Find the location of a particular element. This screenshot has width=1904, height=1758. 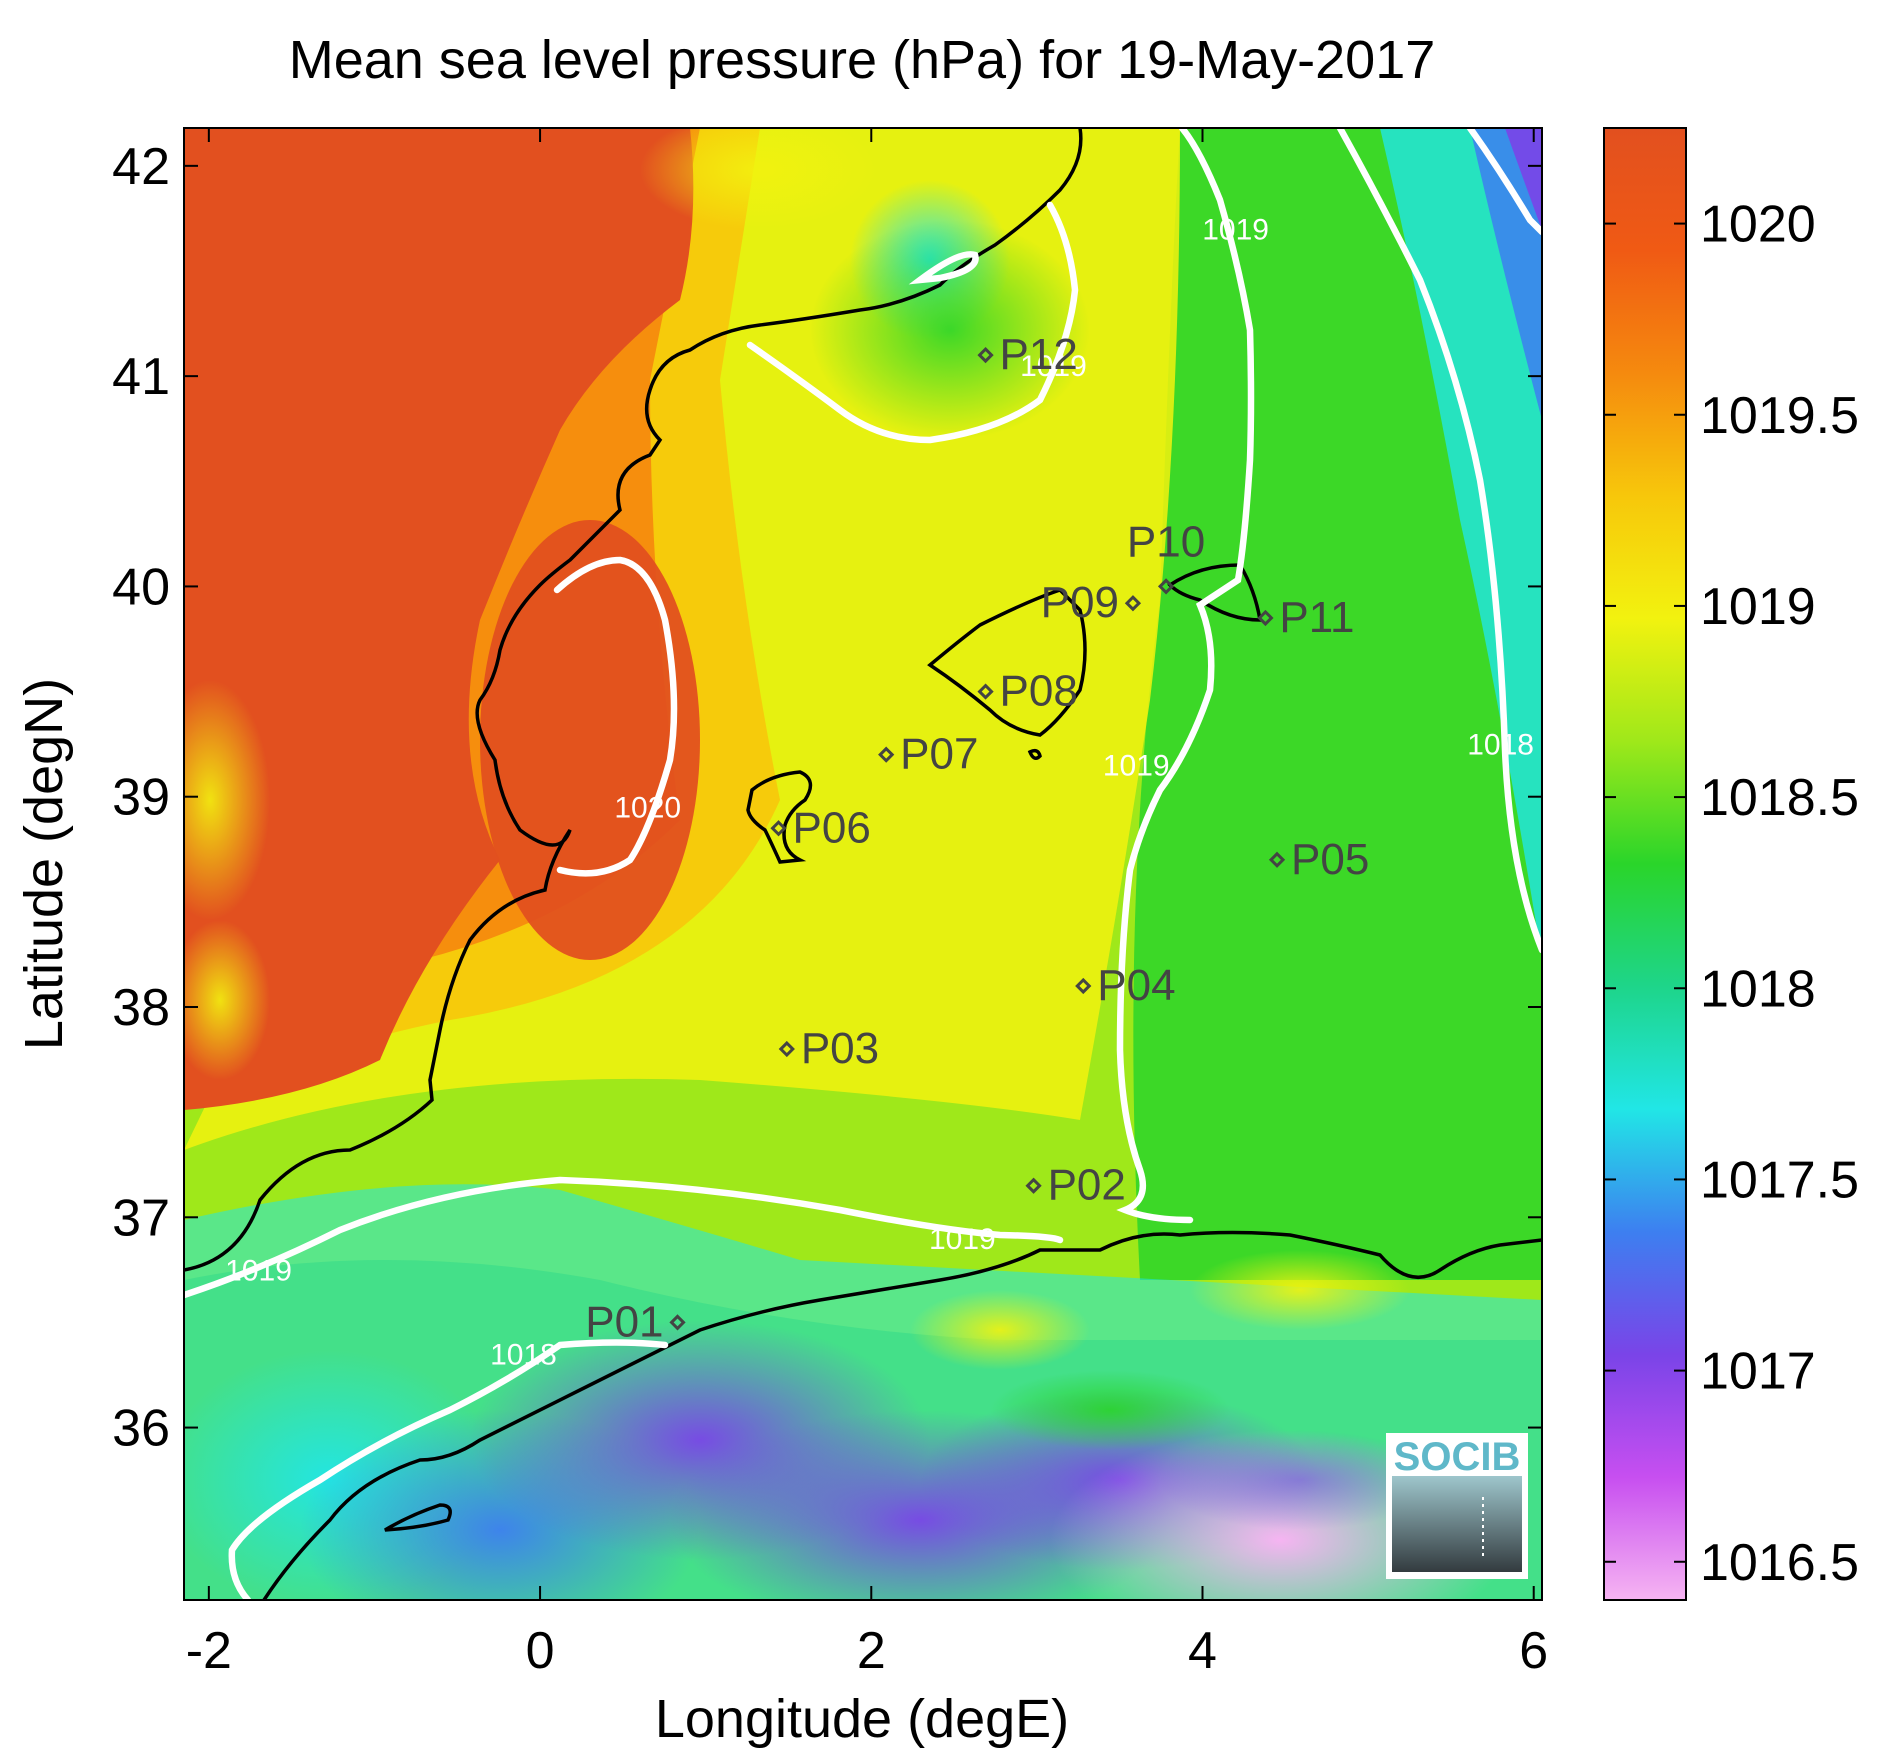

colorbar-gradient is located at coordinates (1645, 864).